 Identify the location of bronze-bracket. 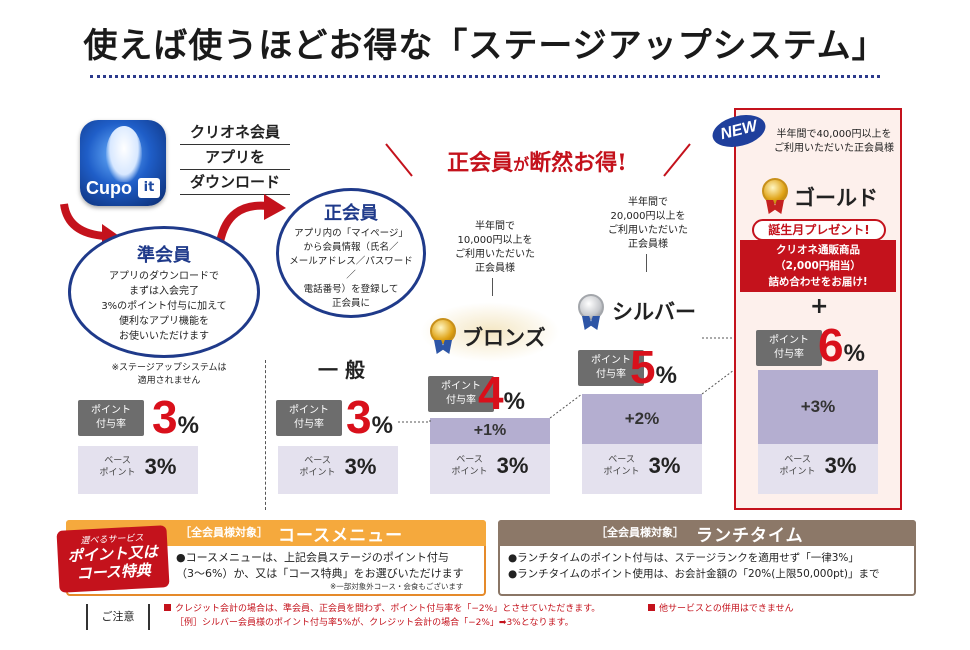
(492, 287).